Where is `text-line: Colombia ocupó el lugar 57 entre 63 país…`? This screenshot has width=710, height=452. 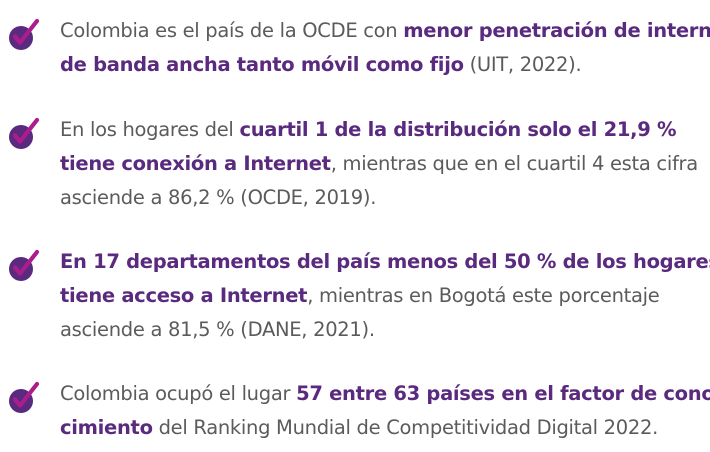
text-line: Colombia ocupó el lugar 57 entre 63 país… is located at coordinates (385, 394).